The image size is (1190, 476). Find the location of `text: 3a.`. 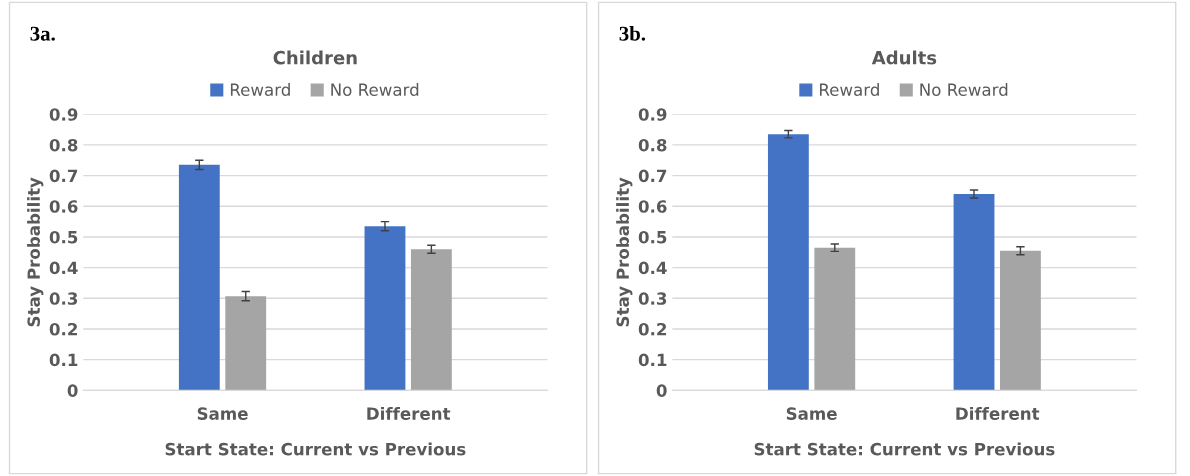

text: 3a. is located at coordinates (42, 33).